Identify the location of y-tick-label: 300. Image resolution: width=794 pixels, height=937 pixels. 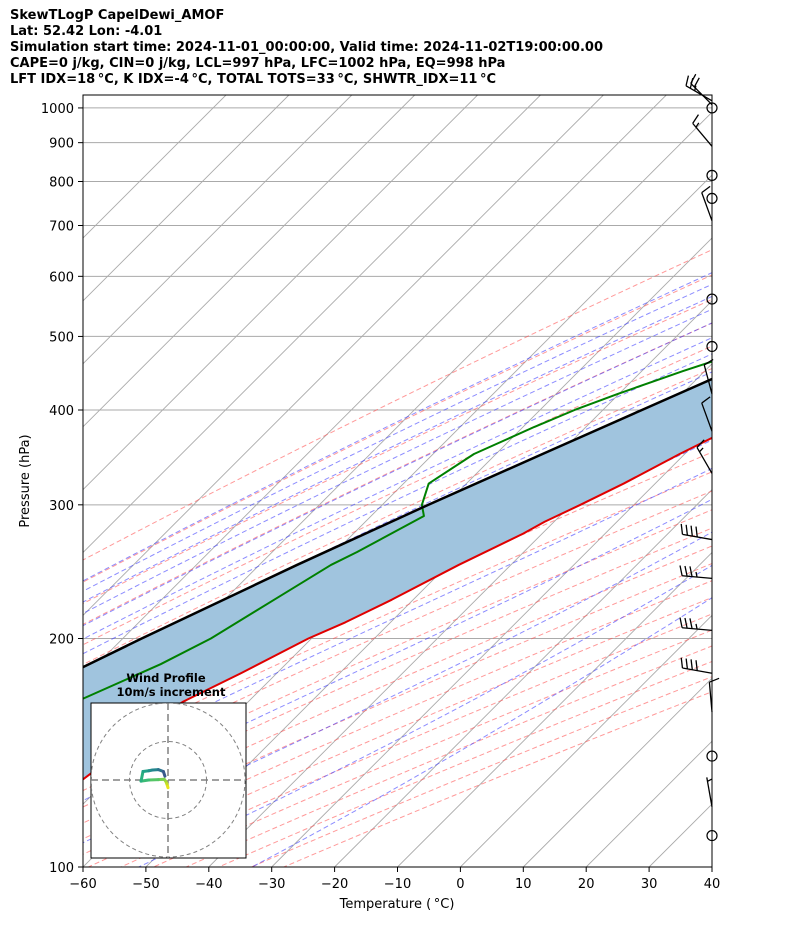
(61, 506).